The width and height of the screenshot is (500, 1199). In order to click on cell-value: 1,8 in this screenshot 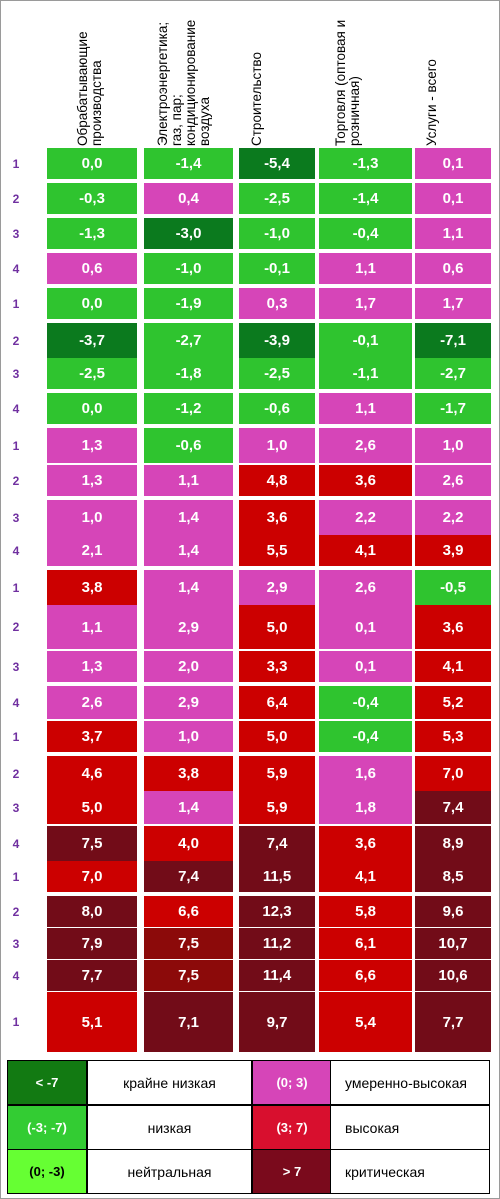, I will do `click(365, 807)`.